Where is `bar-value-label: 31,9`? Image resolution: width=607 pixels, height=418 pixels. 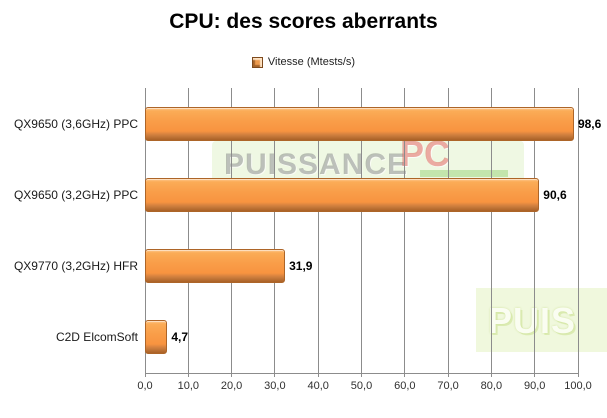 bar-value-label: 31,9 is located at coordinates (301, 266).